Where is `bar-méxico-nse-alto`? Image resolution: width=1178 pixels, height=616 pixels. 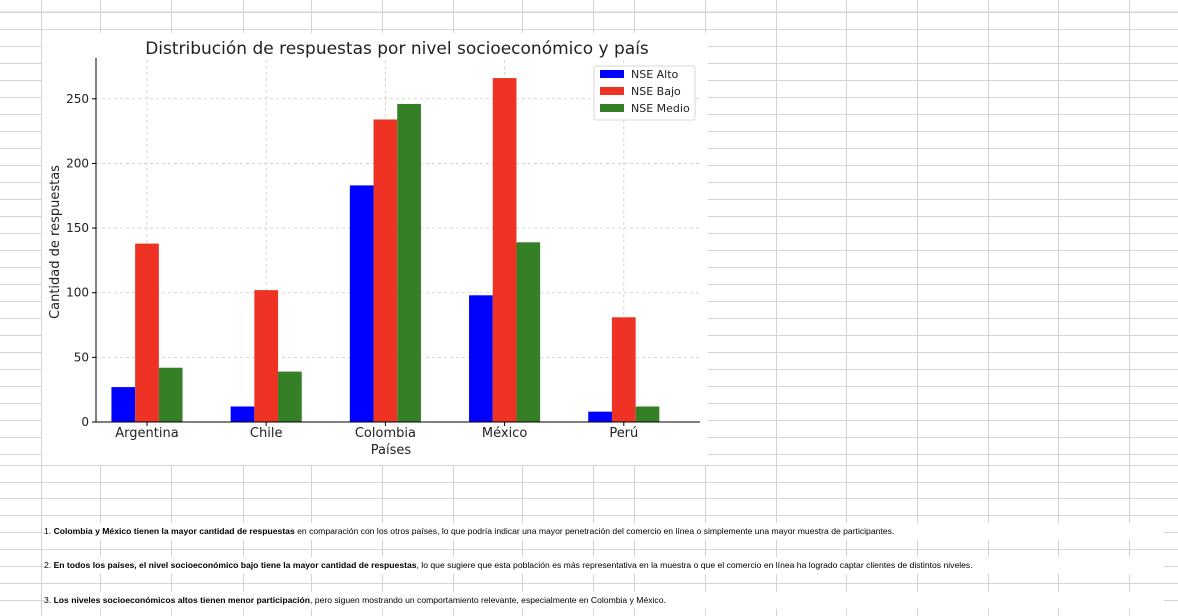 bar-méxico-nse-alto is located at coordinates (481, 358).